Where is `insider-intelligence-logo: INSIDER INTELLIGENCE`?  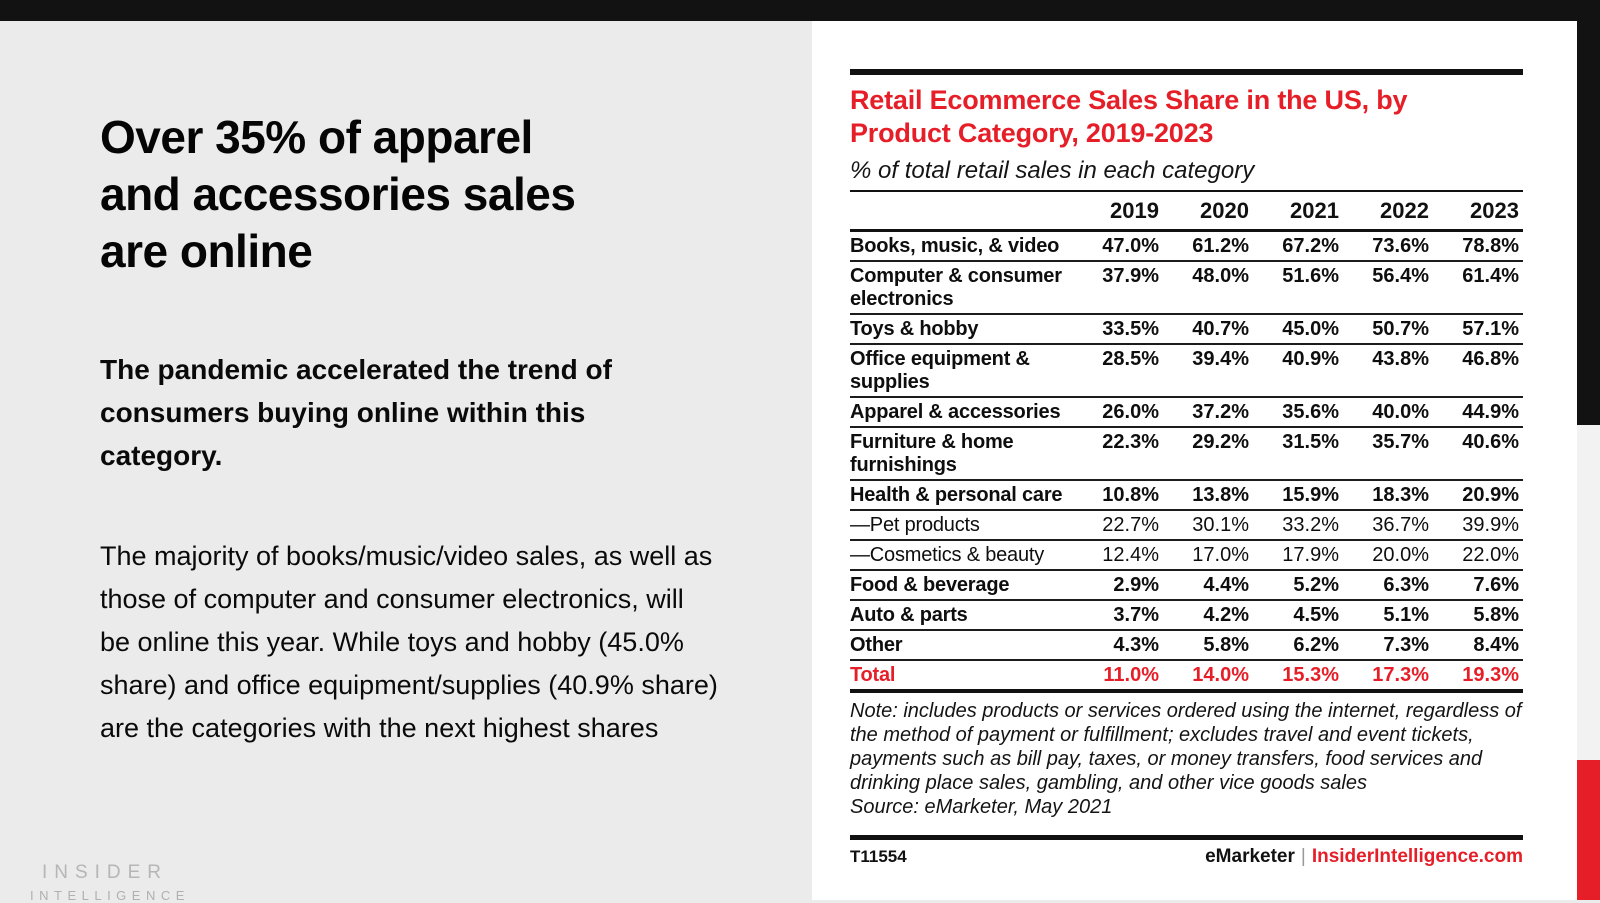 insider-intelligence-logo: INSIDER INTELLIGENCE is located at coordinates (110, 882).